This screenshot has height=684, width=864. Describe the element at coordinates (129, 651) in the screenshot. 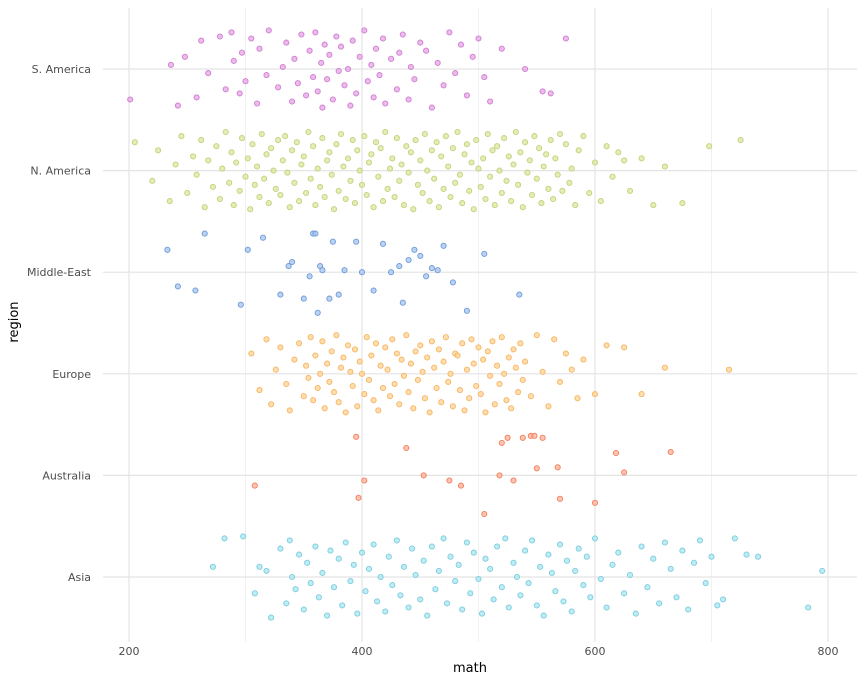

I see `x-tick-label: 200` at that location.